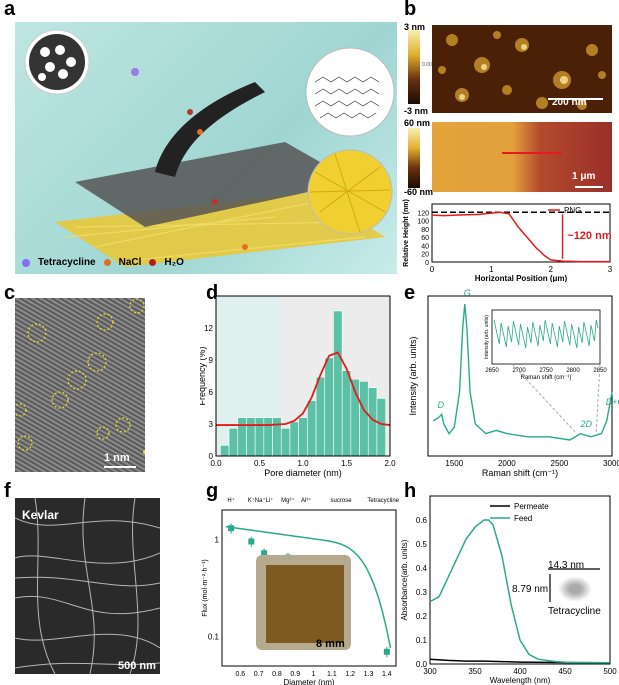 The image size is (619, 685). I want to click on colorbar-1-top: 3 nm, so click(414, 27).